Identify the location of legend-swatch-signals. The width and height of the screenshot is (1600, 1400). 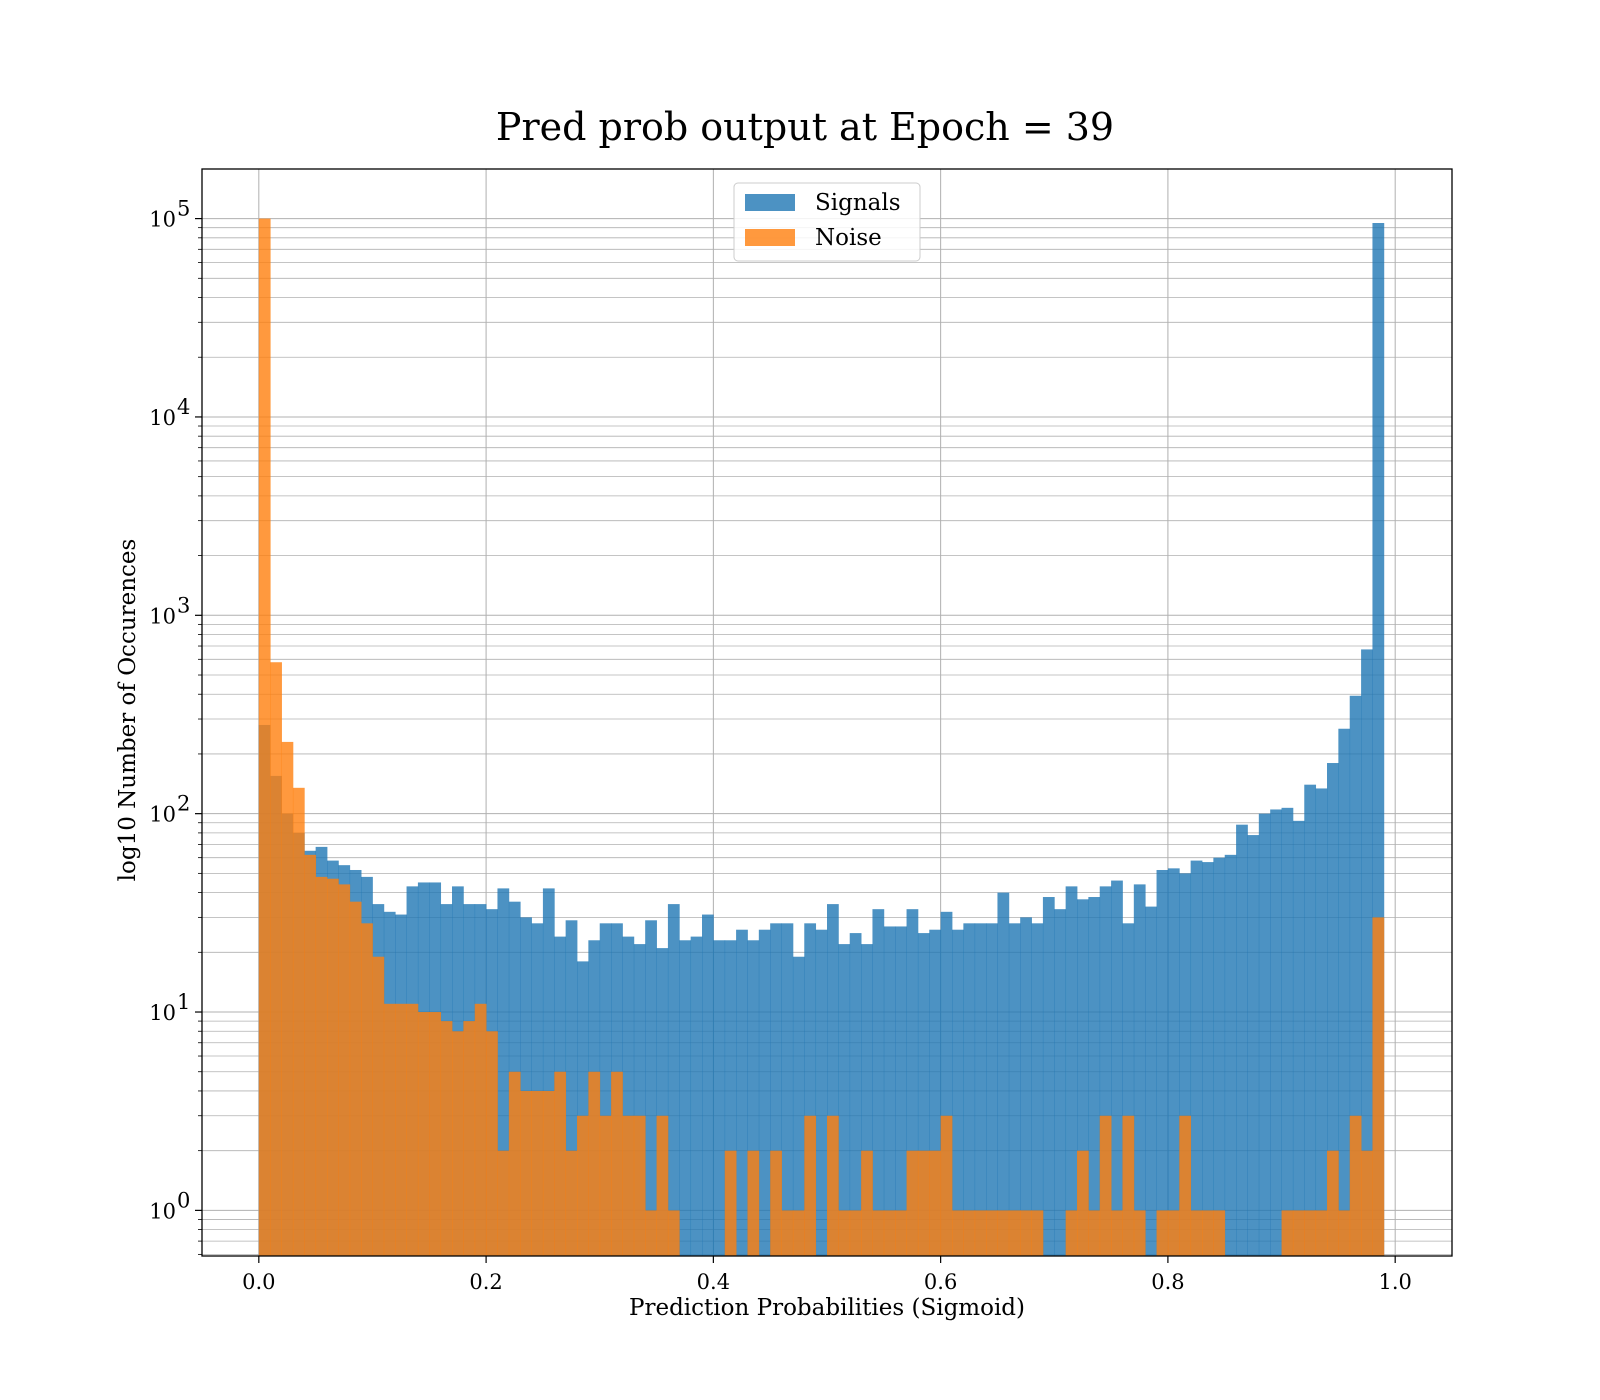
(770, 202).